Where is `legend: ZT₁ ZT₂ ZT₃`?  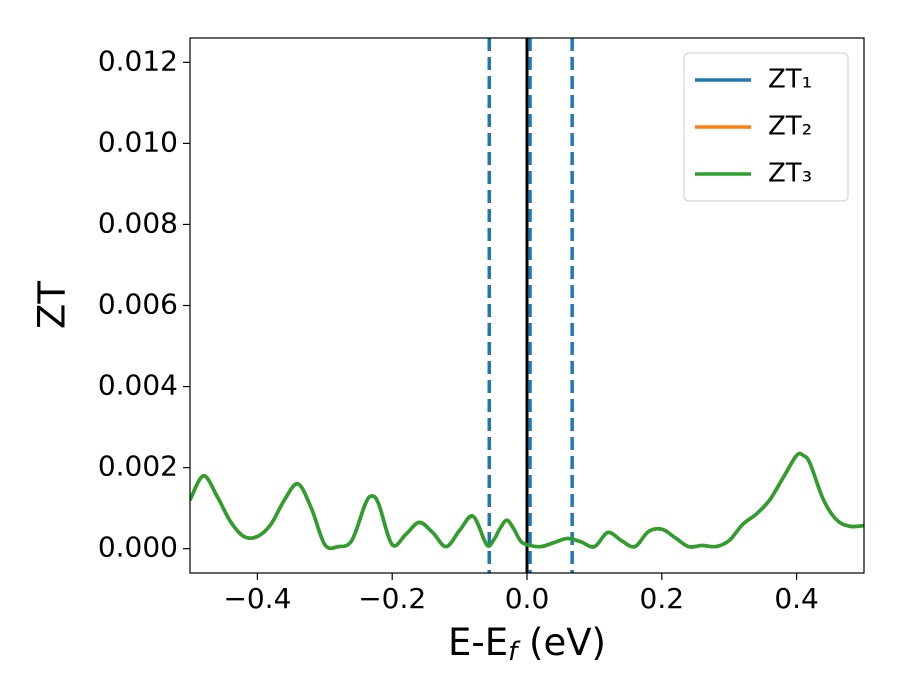
legend: ZT₁ ZT₂ ZT₃ is located at coordinates (766, 127).